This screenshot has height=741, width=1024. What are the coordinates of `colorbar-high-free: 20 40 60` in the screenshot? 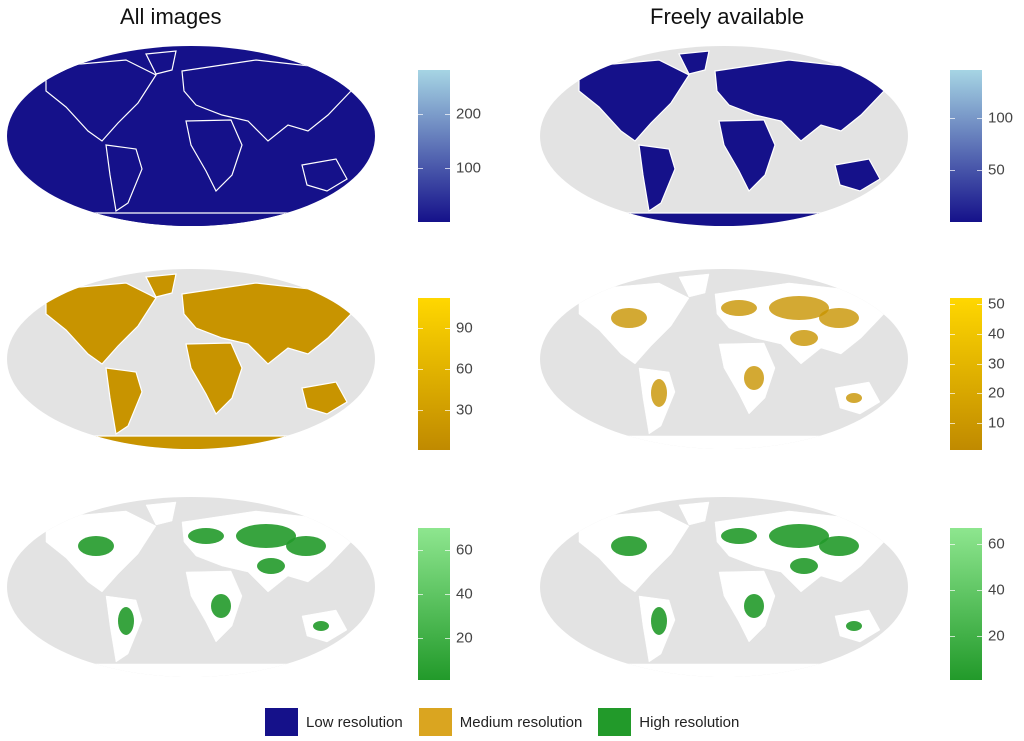 It's located at (977, 604).